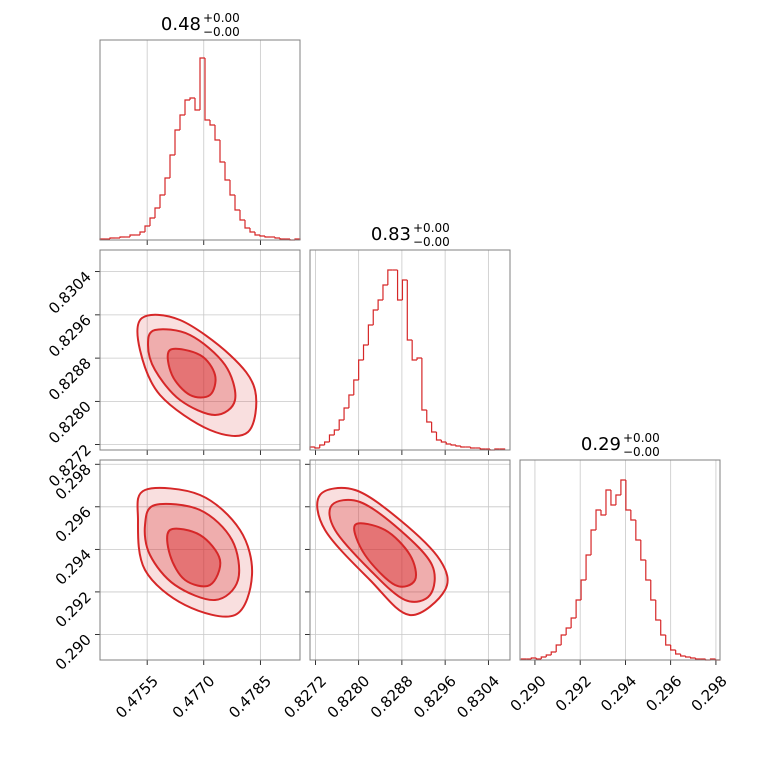  What do you see at coordinates (70, 422) in the screenshot?
I see `y-tick-label: 0.8280` at bounding box center [70, 422].